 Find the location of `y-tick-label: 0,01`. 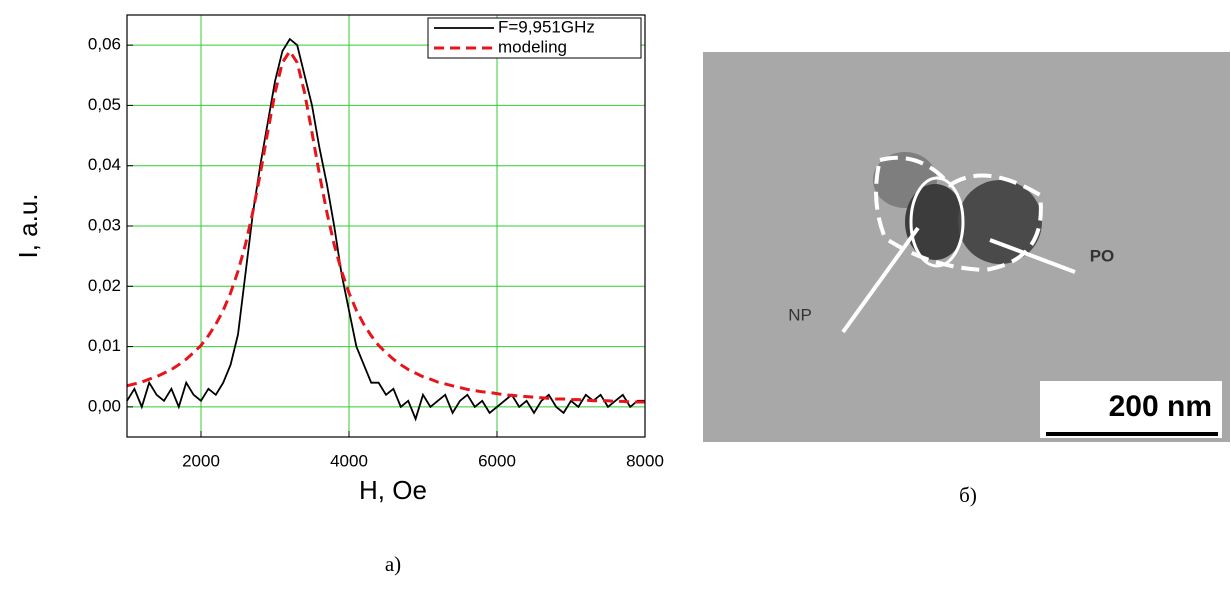

y-tick-label: 0,01 is located at coordinates (104, 345).